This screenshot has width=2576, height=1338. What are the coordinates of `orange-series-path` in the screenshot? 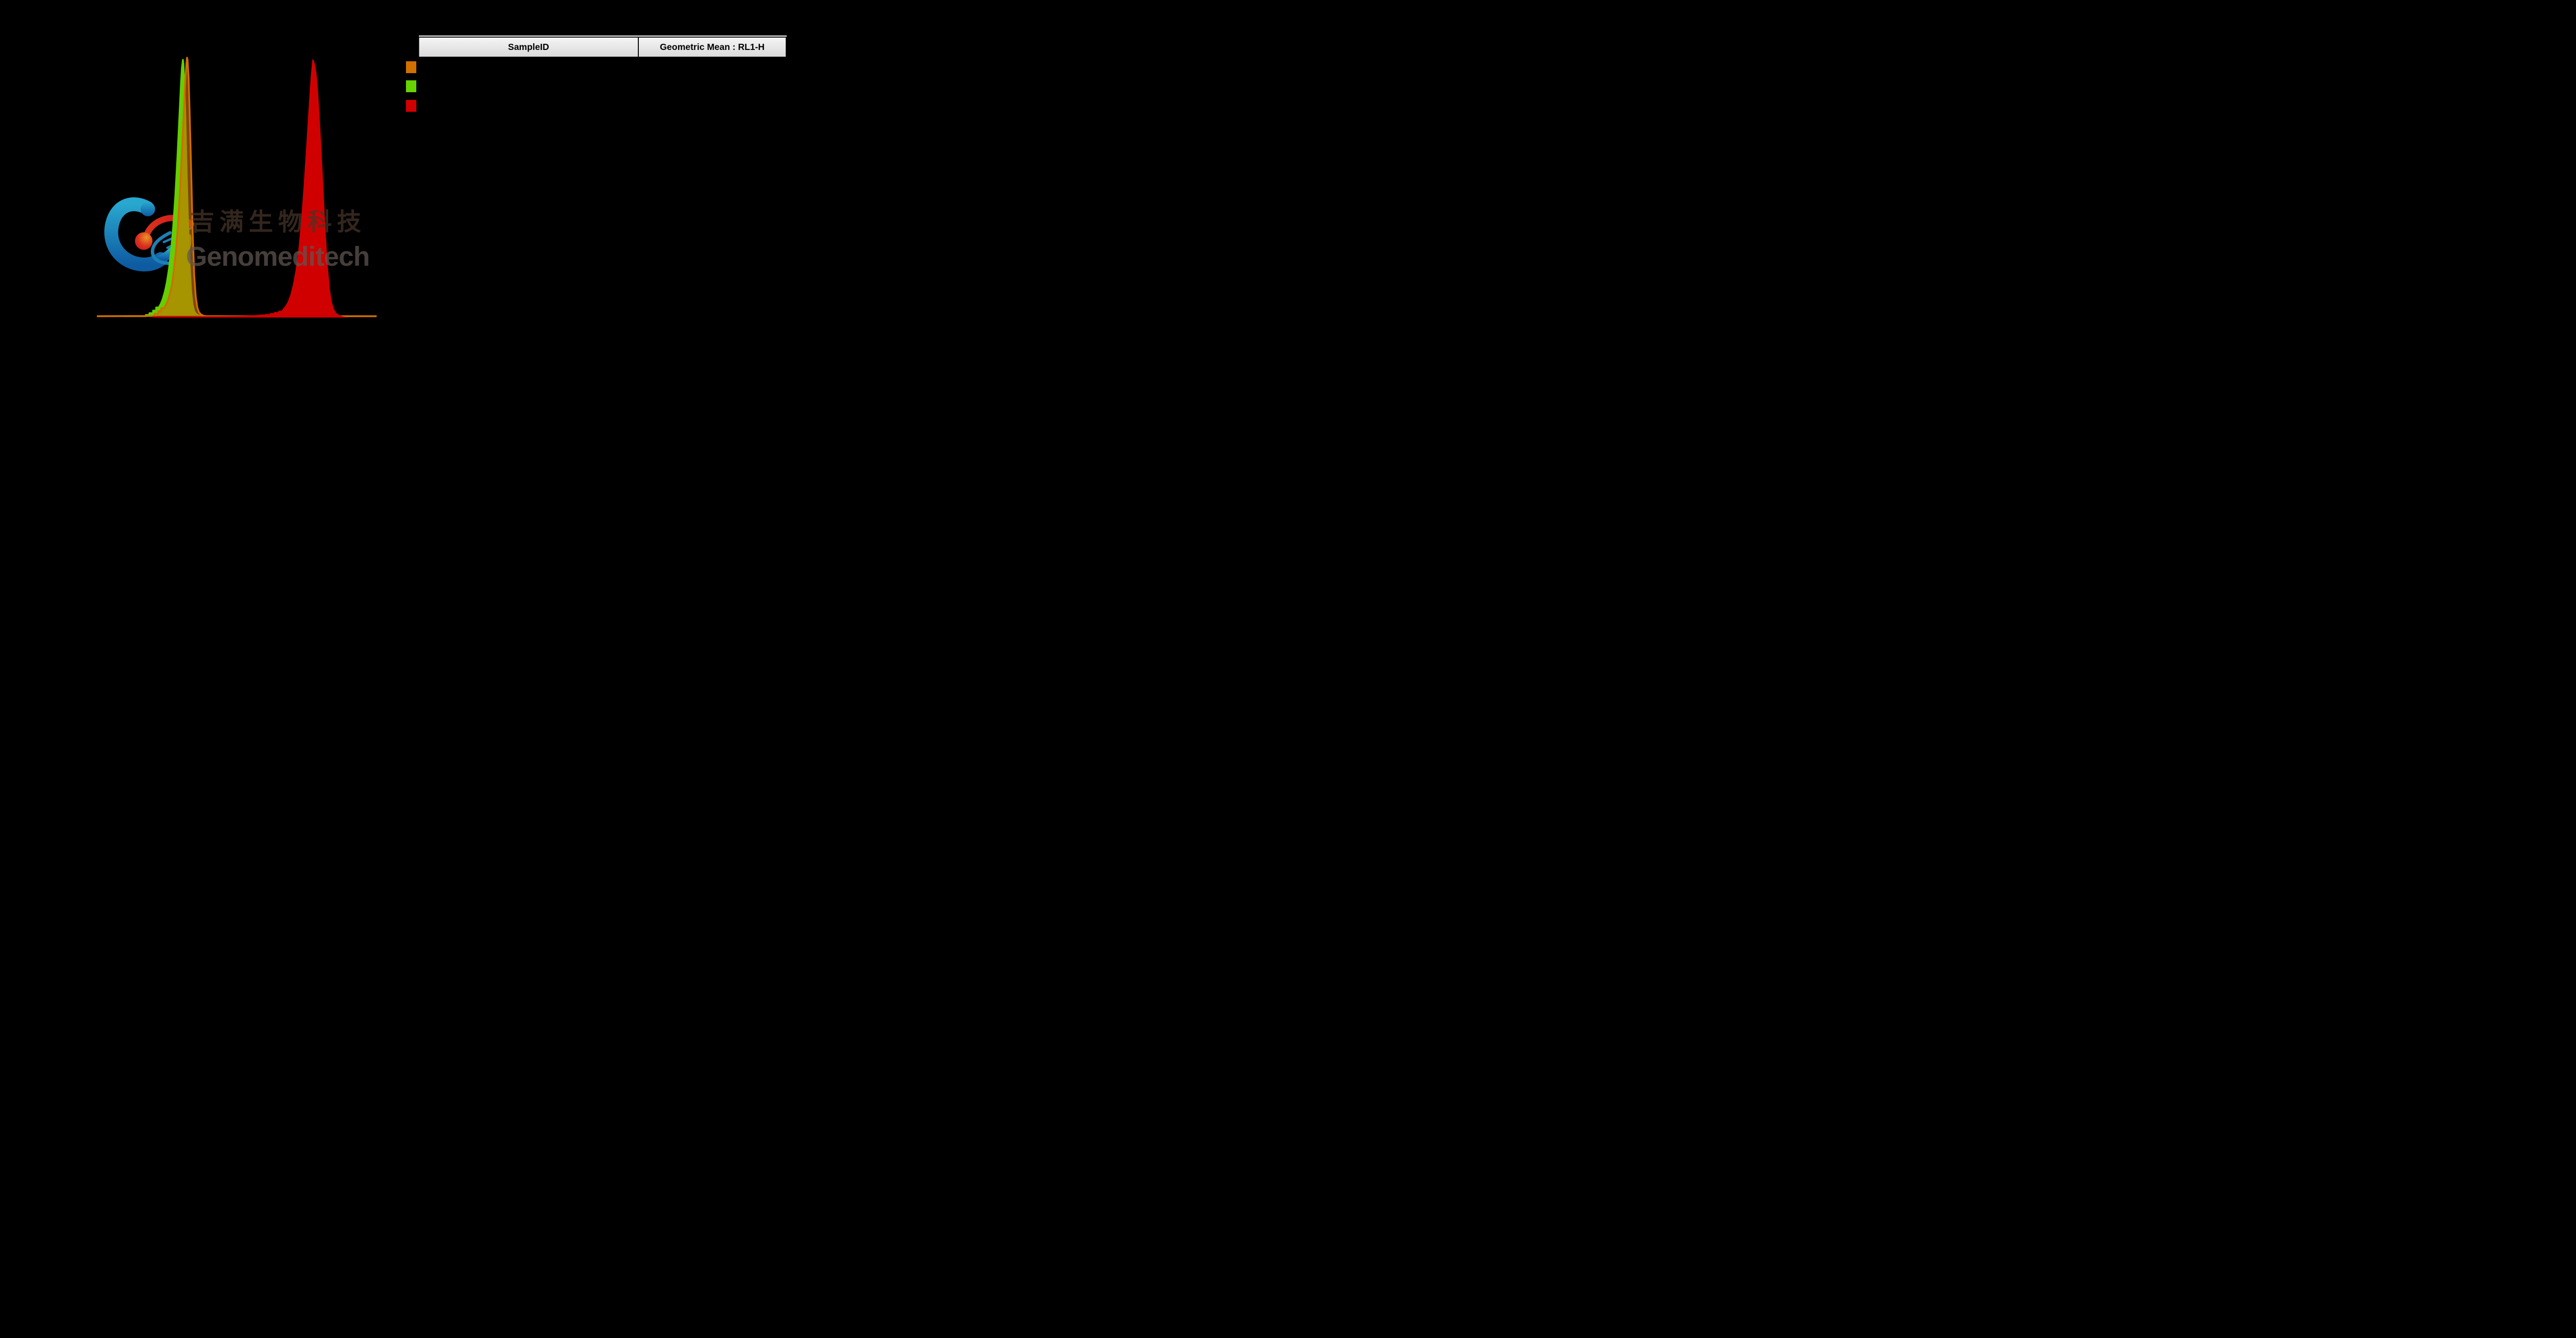 It's located at (236, 187).